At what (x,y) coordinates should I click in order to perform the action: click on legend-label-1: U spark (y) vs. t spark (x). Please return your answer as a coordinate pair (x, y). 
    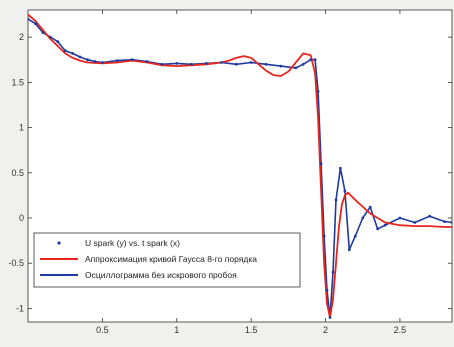
    Looking at the image, I should click on (132, 243).